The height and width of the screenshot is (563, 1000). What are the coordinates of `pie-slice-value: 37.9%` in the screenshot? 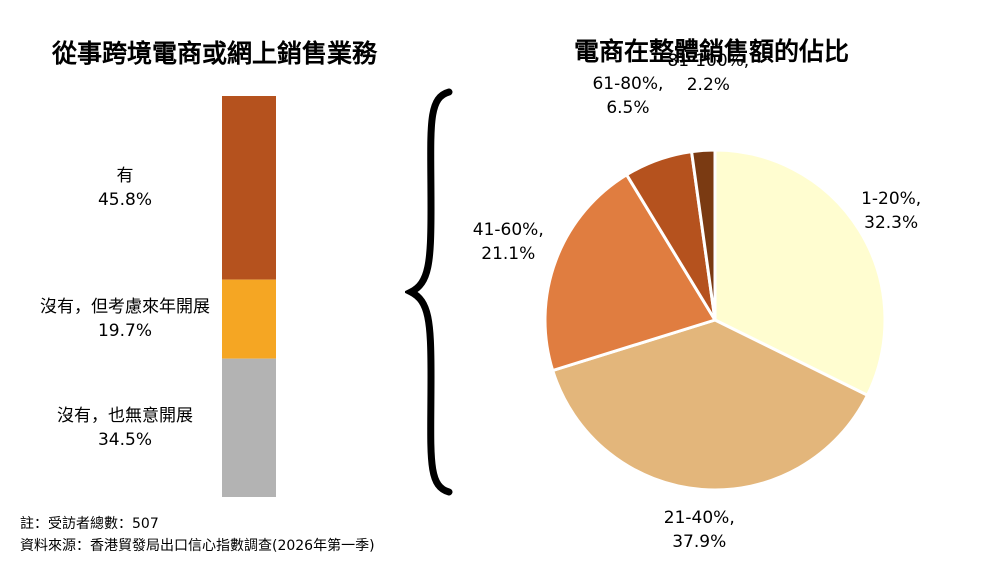 It's located at (699, 541).